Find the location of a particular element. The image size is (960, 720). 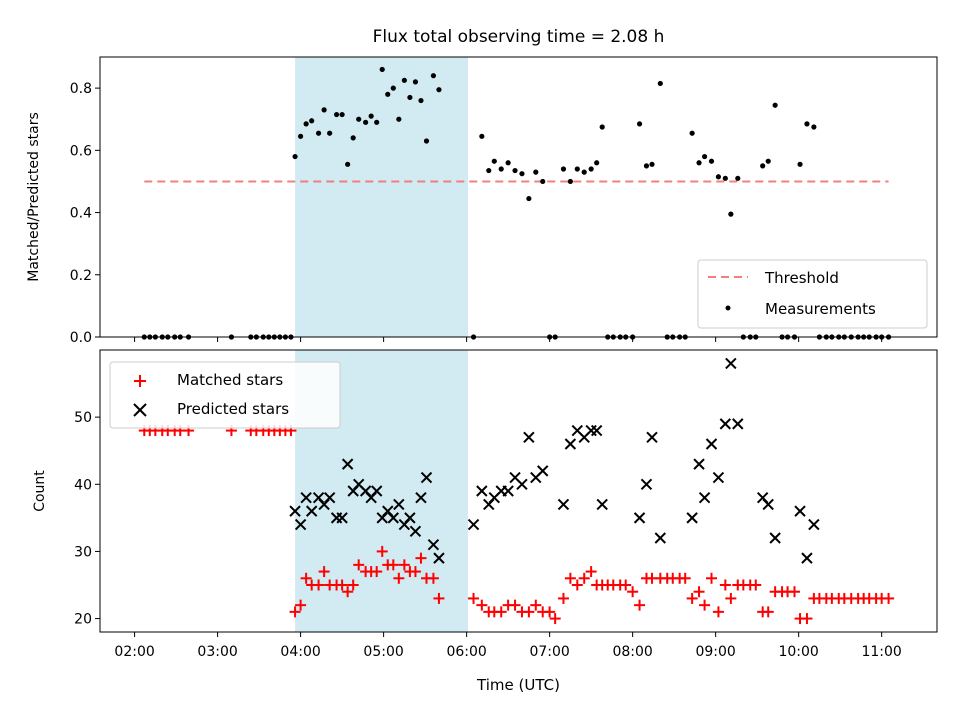

top-y-axis-label: Matched/Predicted stars is located at coordinates (34, 197).